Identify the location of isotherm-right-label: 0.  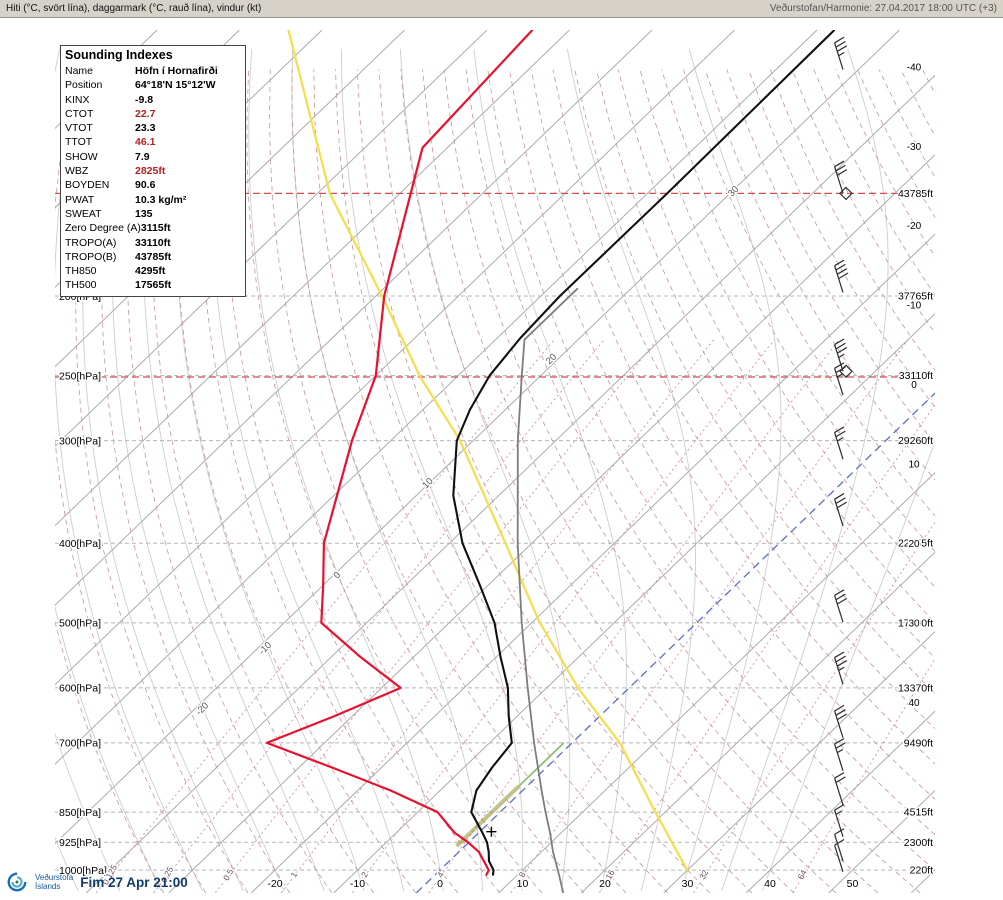
(914, 385).